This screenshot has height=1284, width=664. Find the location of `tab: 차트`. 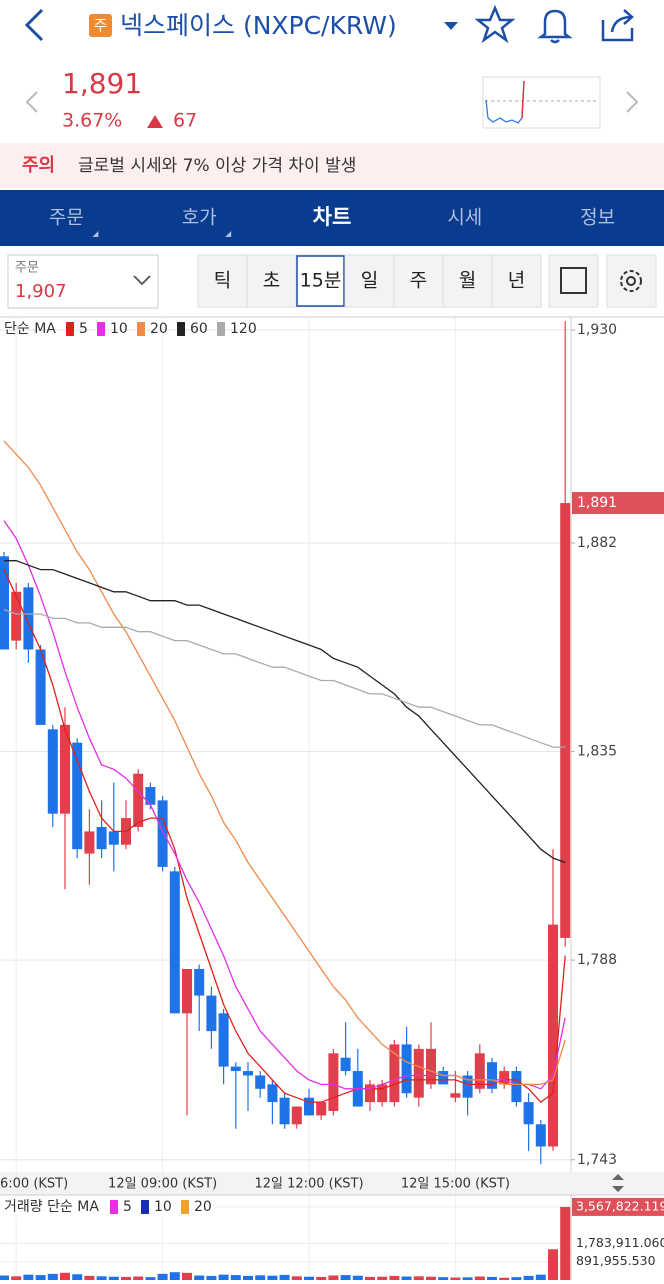

tab: 차트 is located at coordinates (332, 217).